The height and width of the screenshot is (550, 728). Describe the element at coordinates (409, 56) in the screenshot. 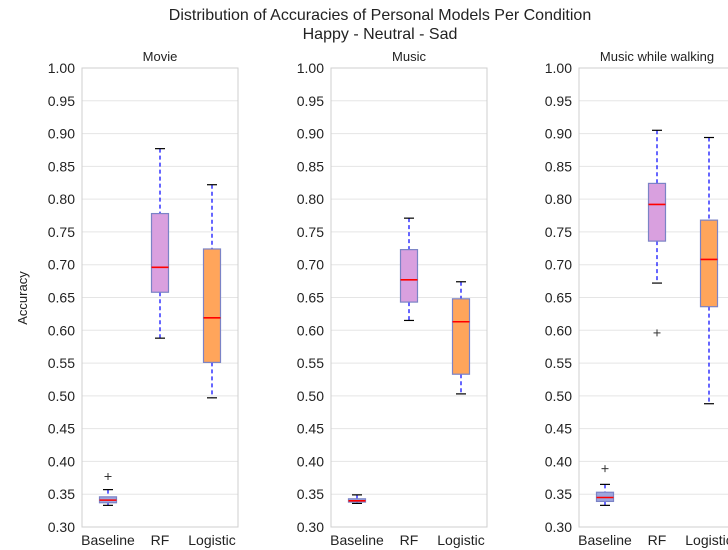

I see `subplot-title: Music` at that location.